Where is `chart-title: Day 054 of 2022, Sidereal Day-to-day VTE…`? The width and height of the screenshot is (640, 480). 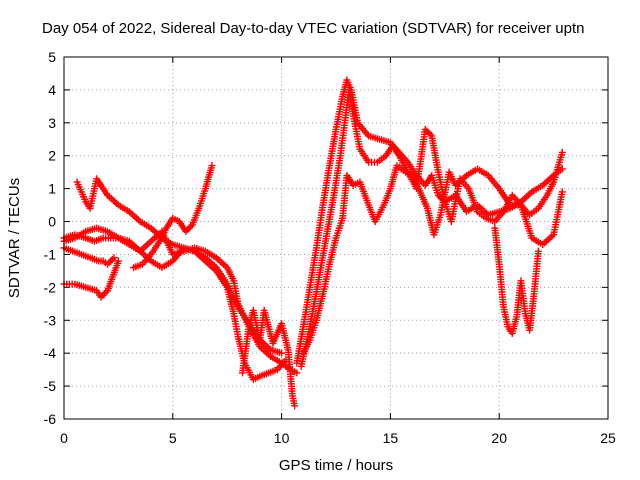 chart-title: Day 054 of 2022, Sidereal Day-to-day VTE… is located at coordinates (313, 28).